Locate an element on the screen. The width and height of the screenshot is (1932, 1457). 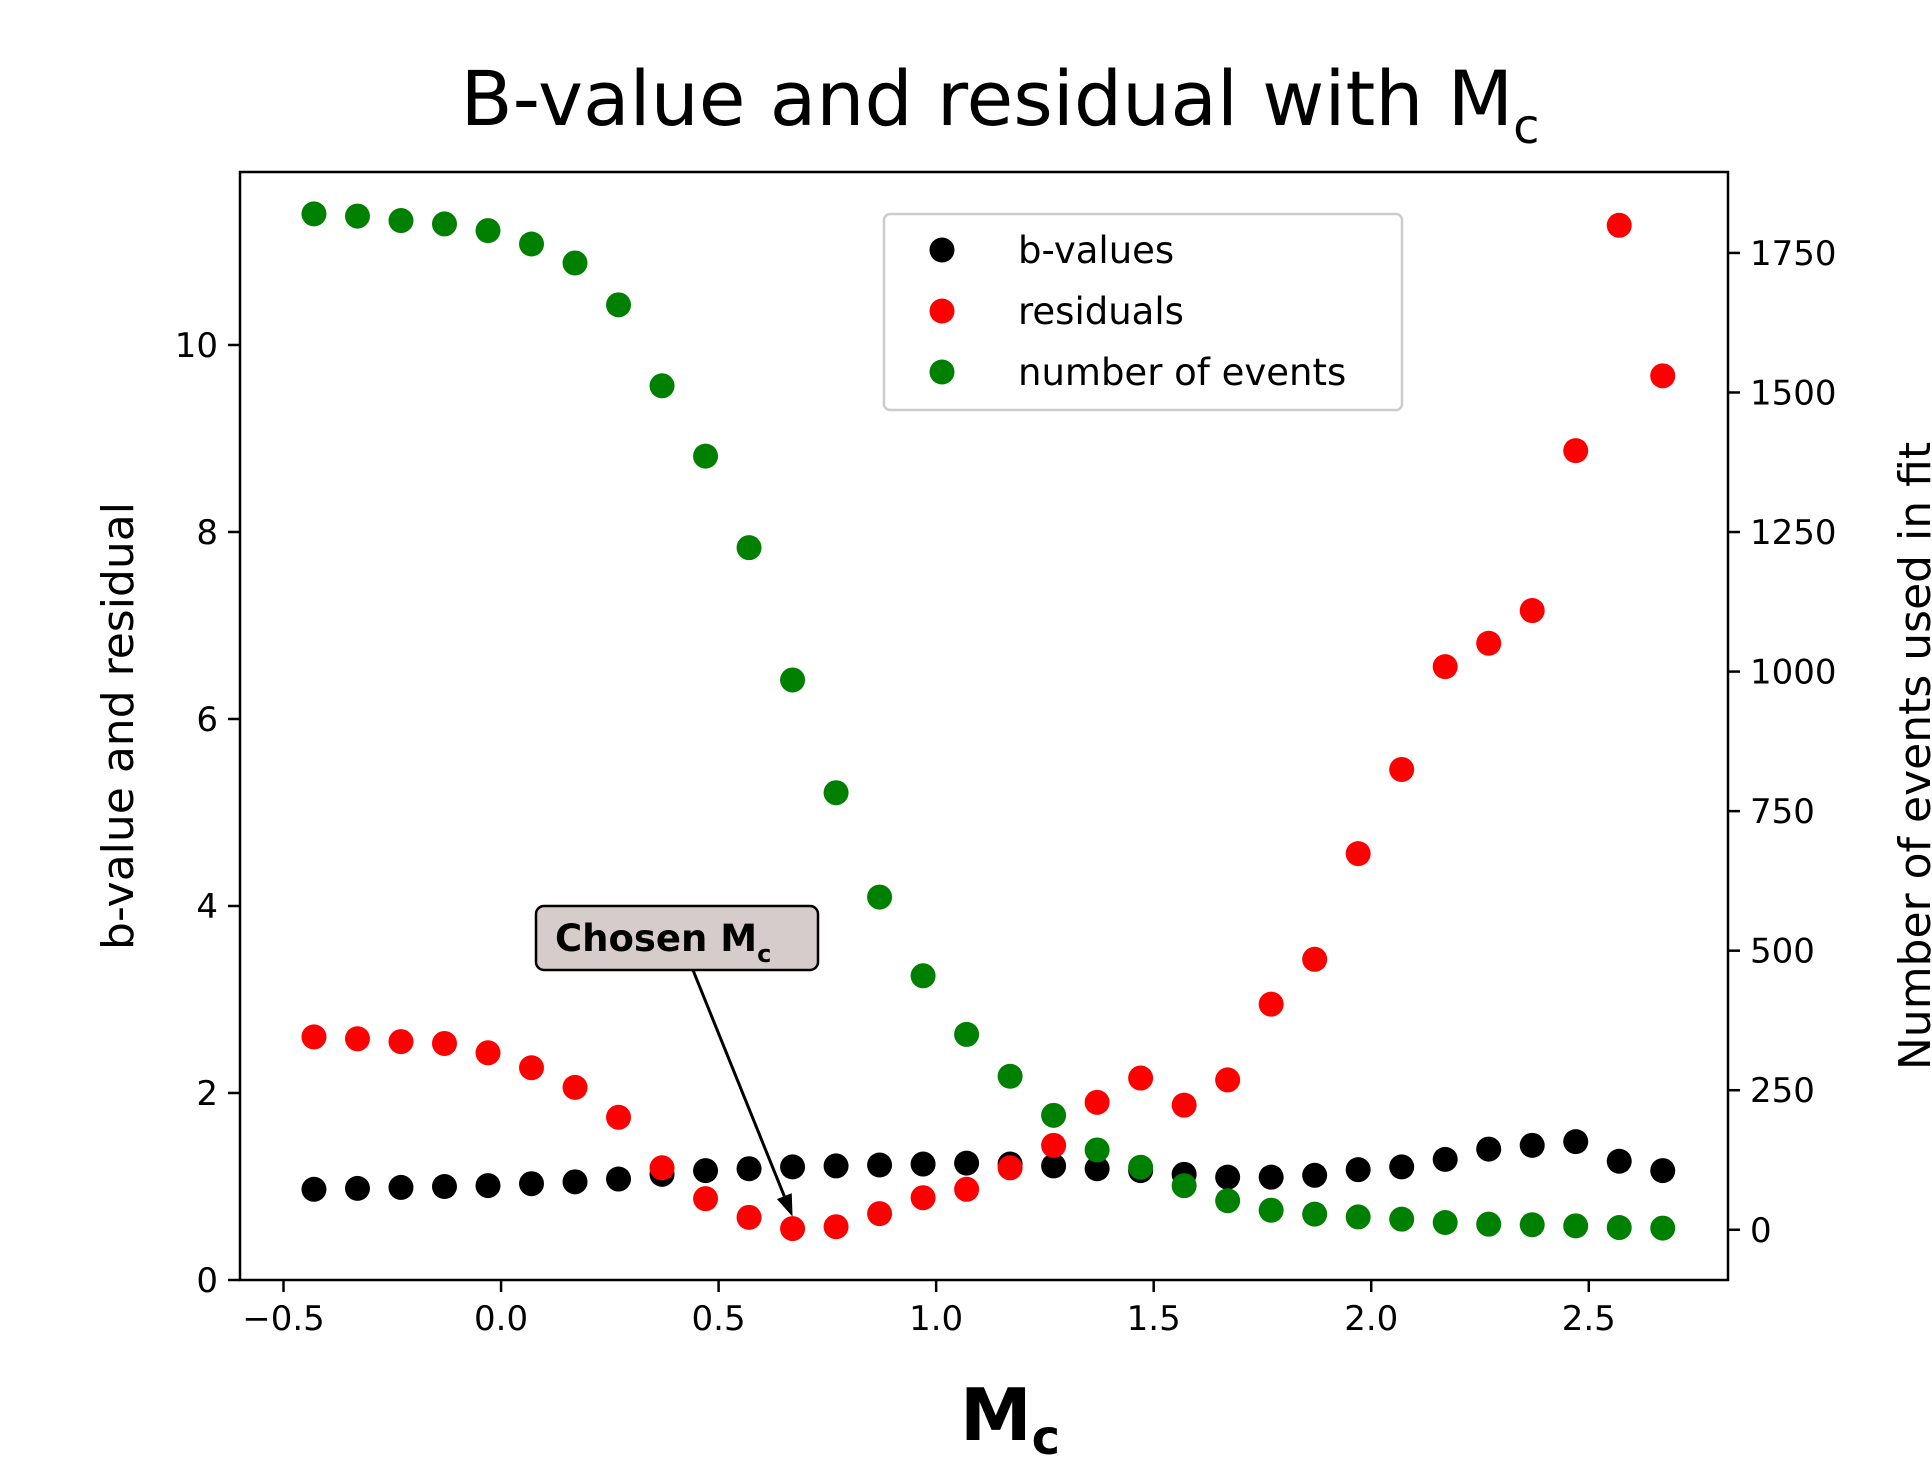
chosen-mc-annotation: Chosen Mc is located at coordinates (677, 1060).